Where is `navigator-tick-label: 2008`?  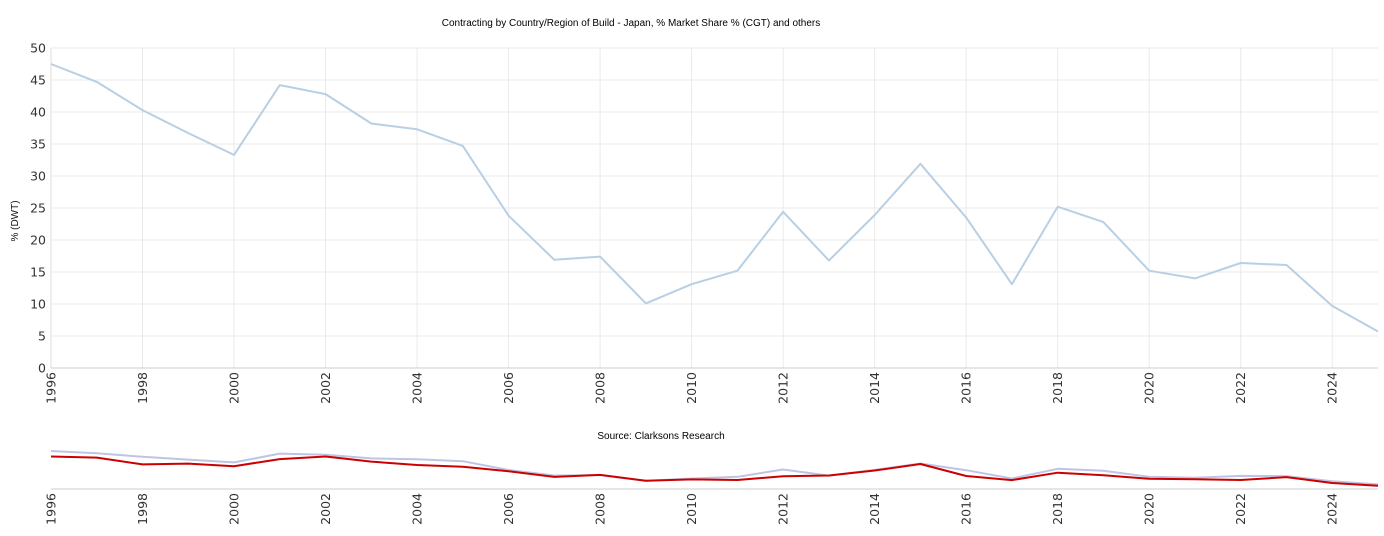 navigator-tick-label: 2008 is located at coordinates (600, 509).